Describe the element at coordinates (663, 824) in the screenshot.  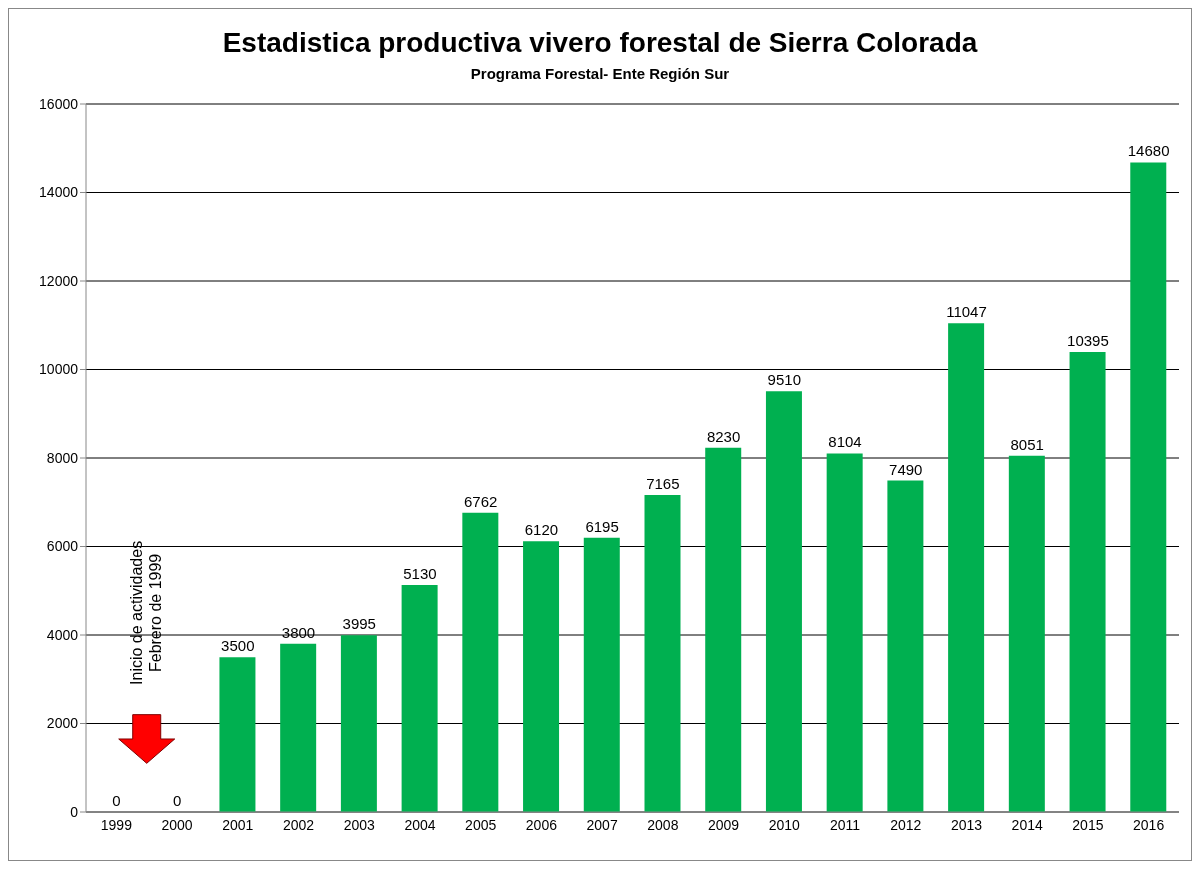
I see `x-tick-label: 2008` at that location.